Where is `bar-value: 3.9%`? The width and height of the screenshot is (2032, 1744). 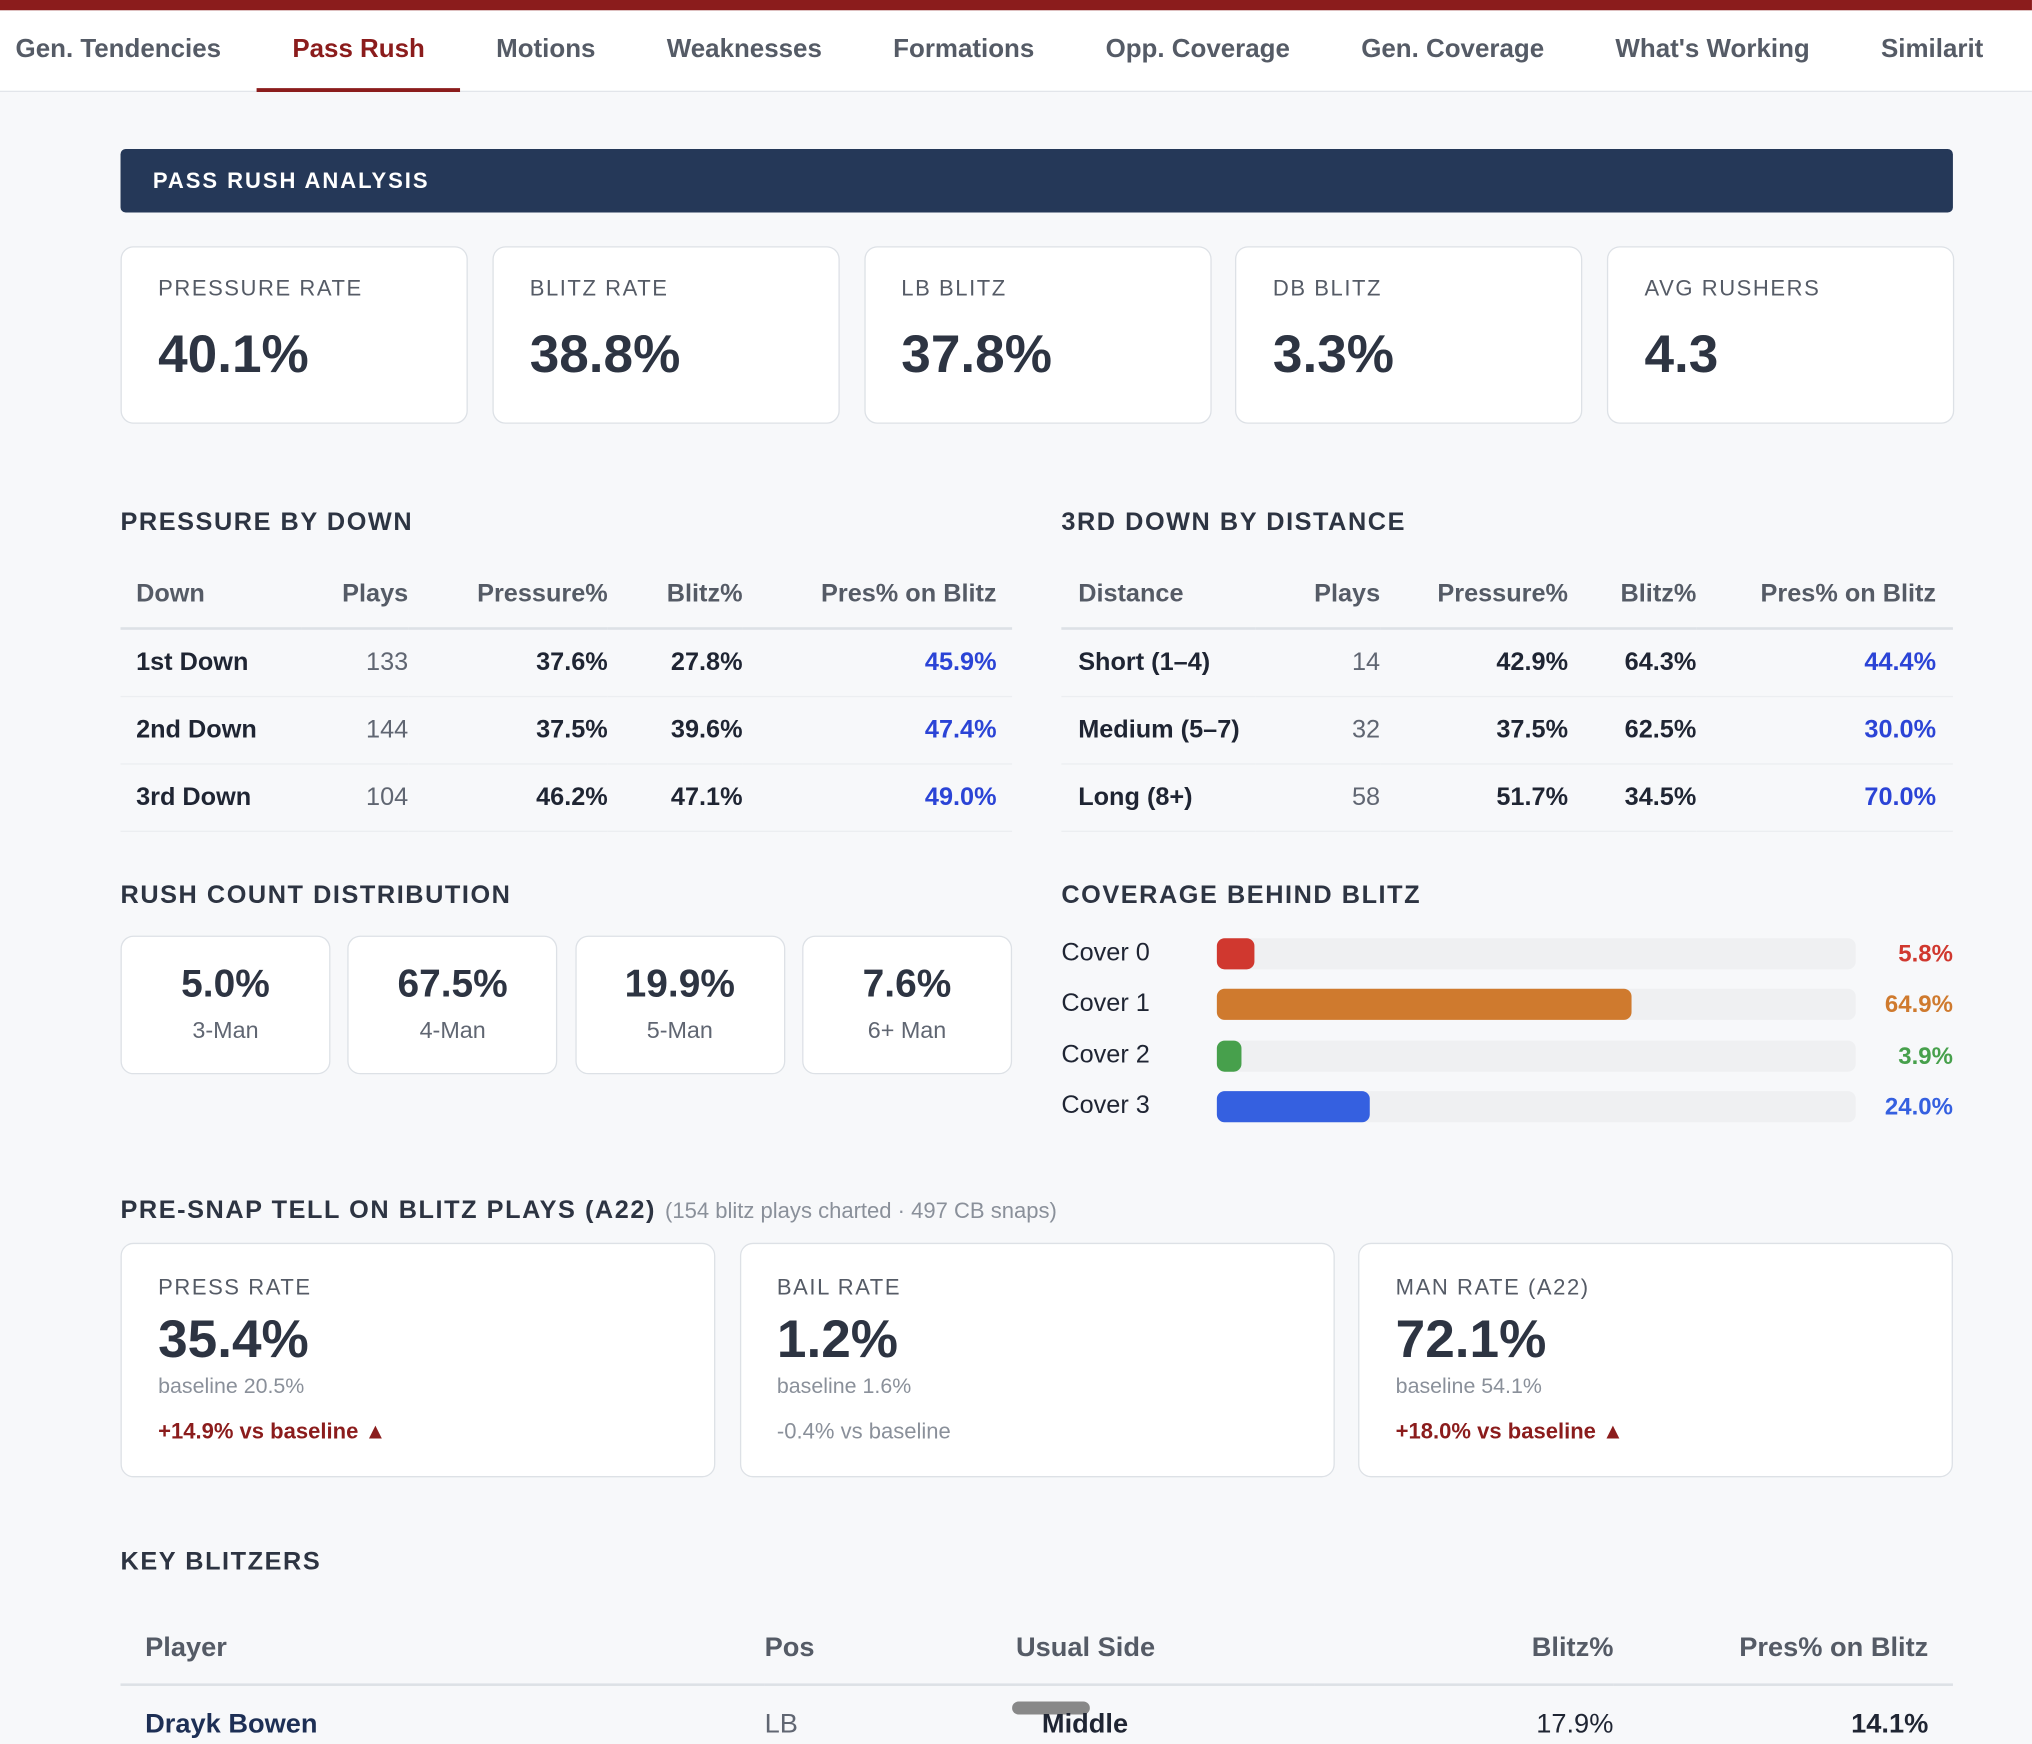
bar-value: 3.9% is located at coordinates (1925, 1055).